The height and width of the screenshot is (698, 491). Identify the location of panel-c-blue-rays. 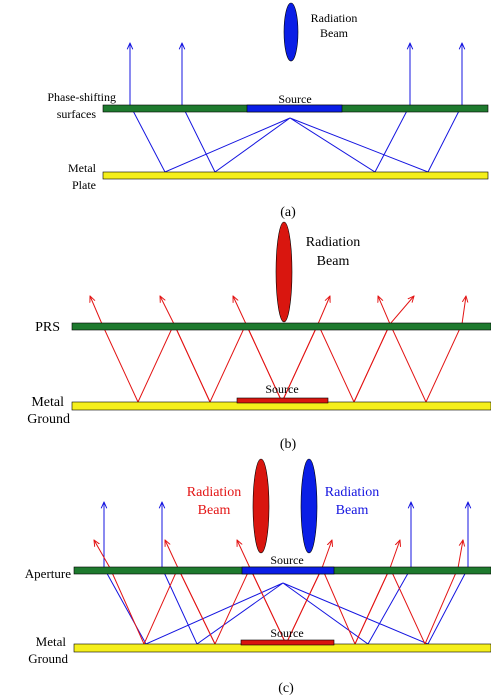
(286, 606).